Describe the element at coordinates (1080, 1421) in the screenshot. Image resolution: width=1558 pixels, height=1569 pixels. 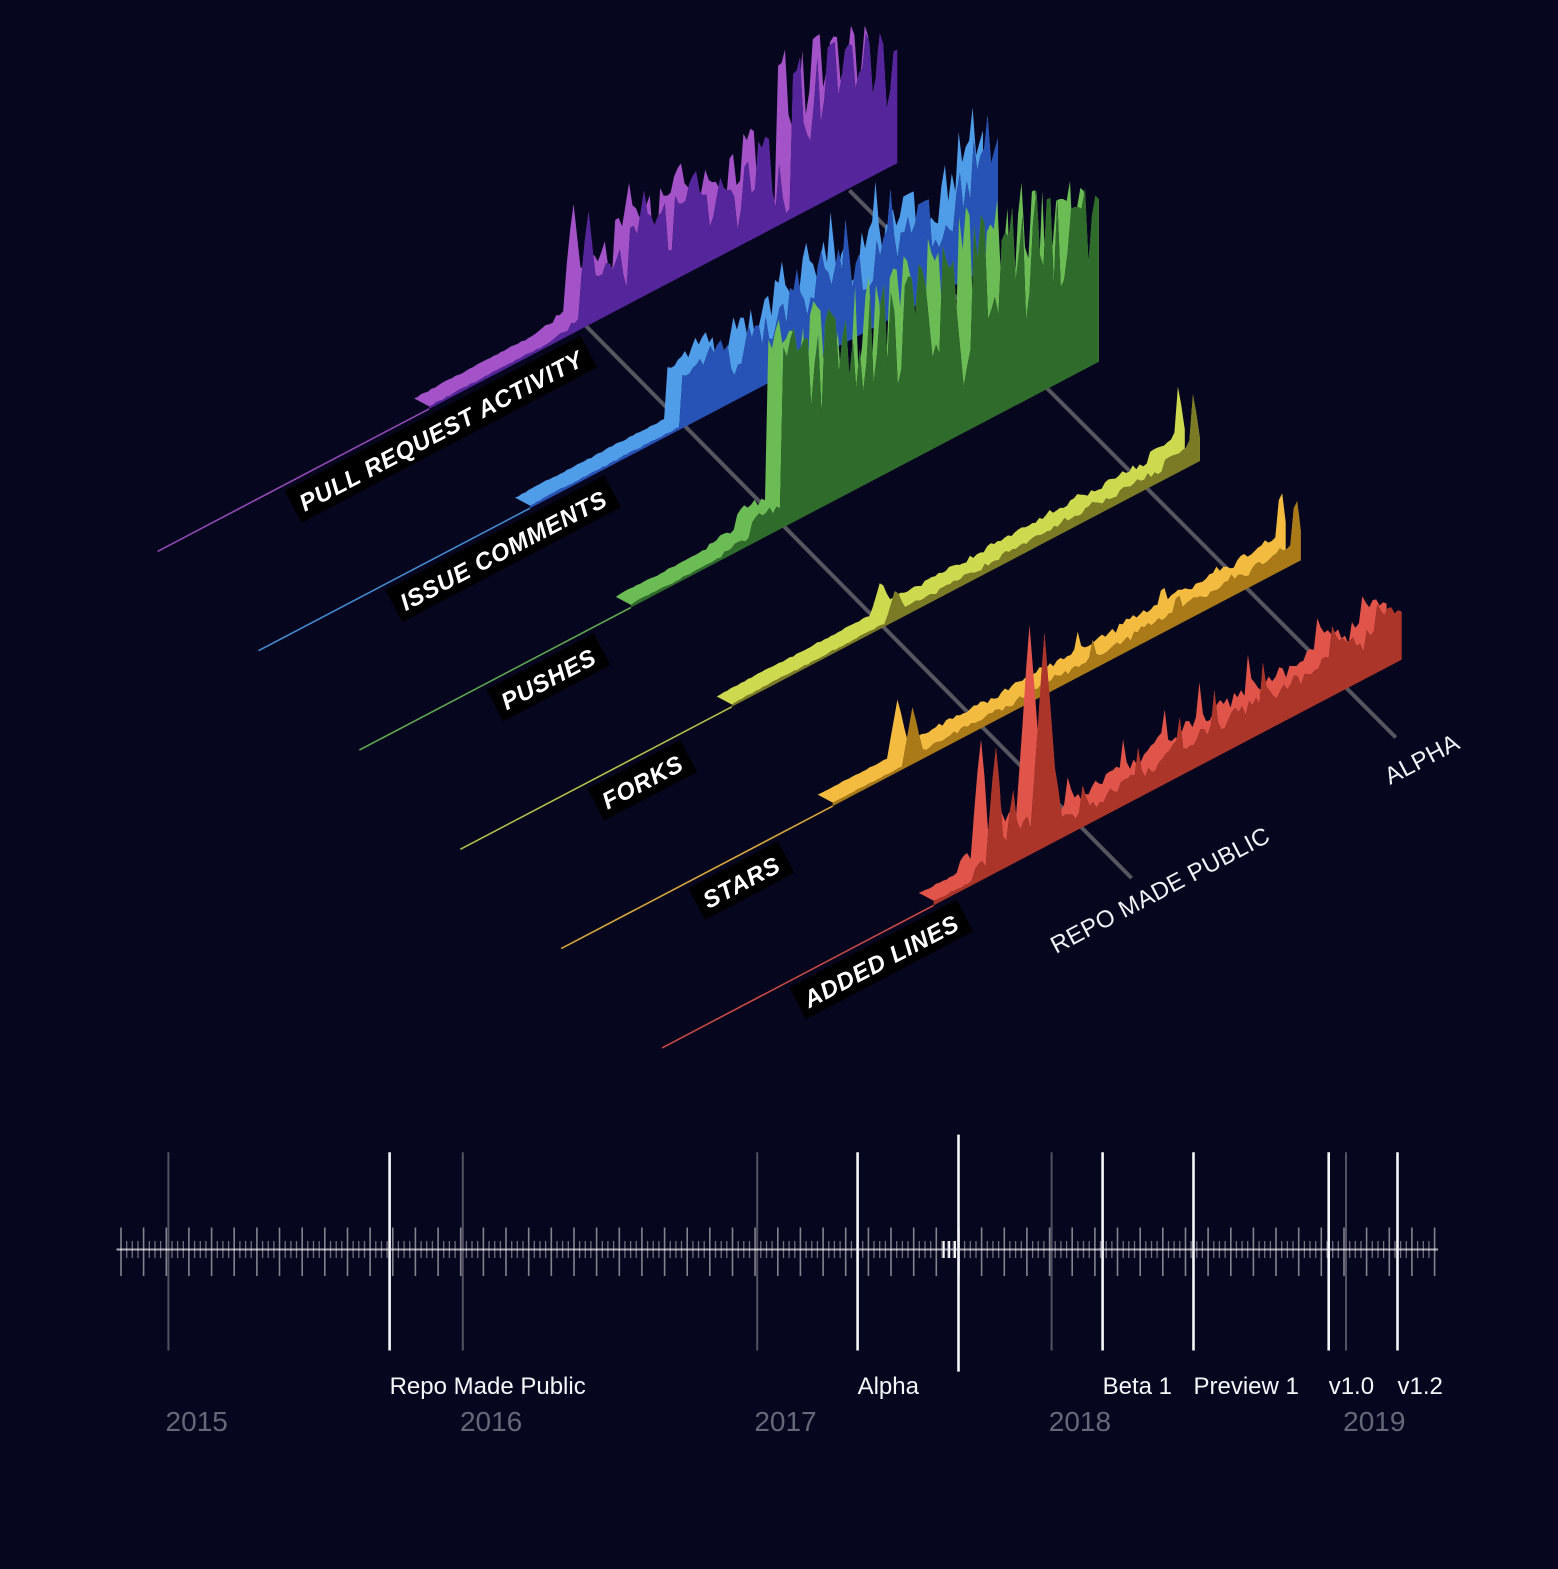
I see `svg-text: 2018` at that location.